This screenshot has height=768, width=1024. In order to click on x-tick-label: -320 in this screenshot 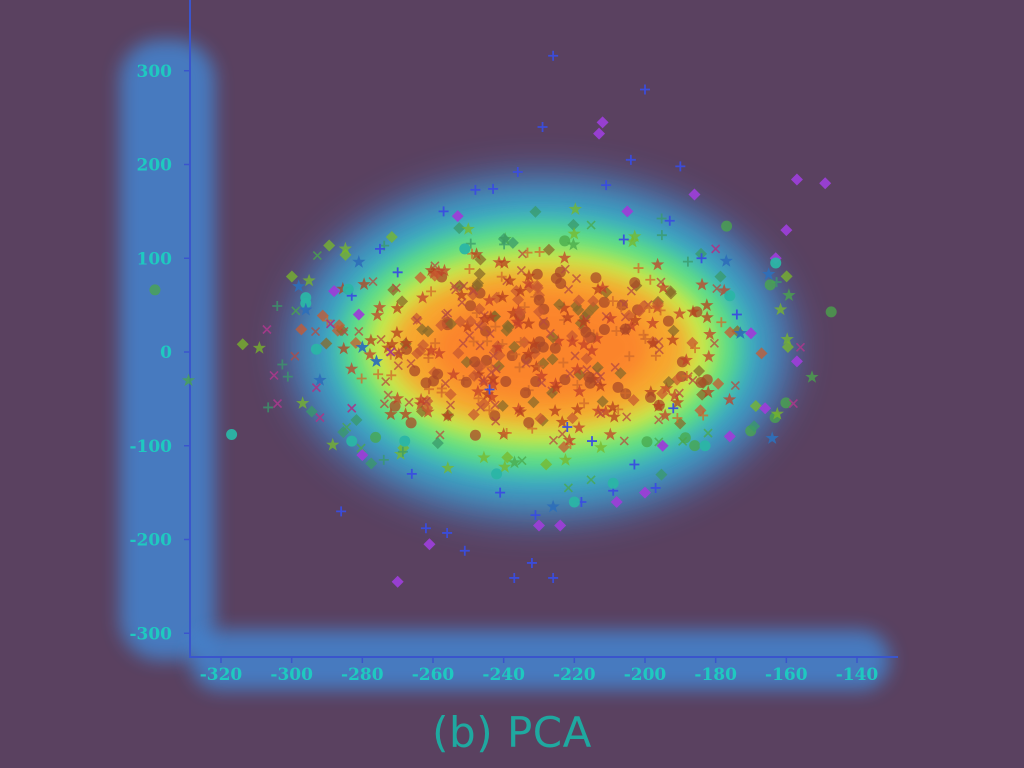, I will do `click(221, 675)`.